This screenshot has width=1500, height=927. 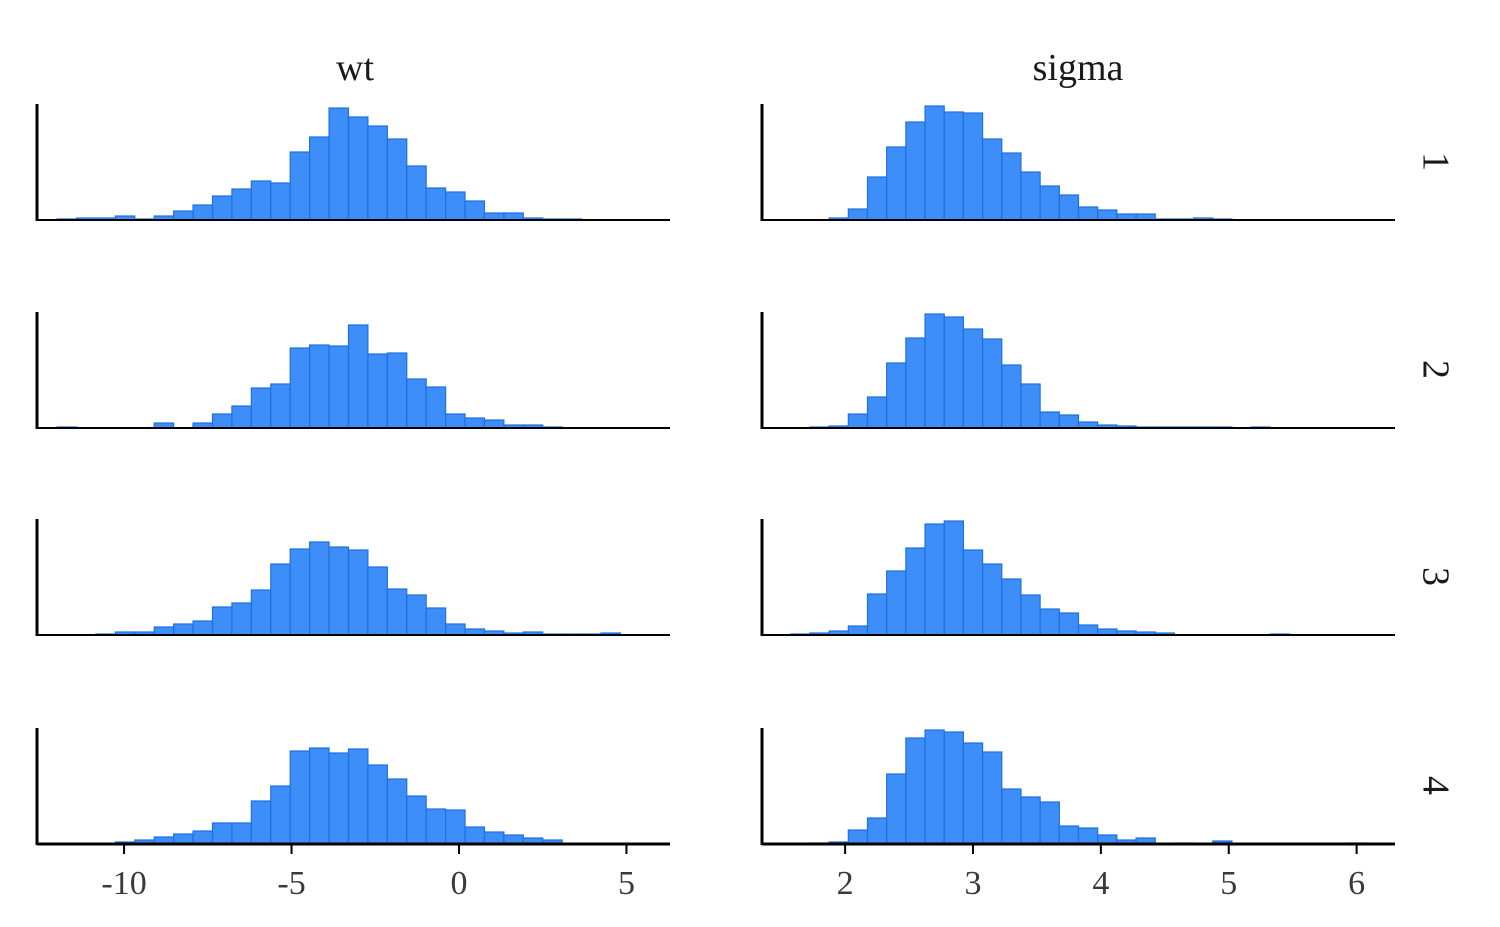 What do you see at coordinates (368, 873) in the screenshot?
I see `x-axis-wt: -10 -5 0 5` at bounding box center [368, 873].